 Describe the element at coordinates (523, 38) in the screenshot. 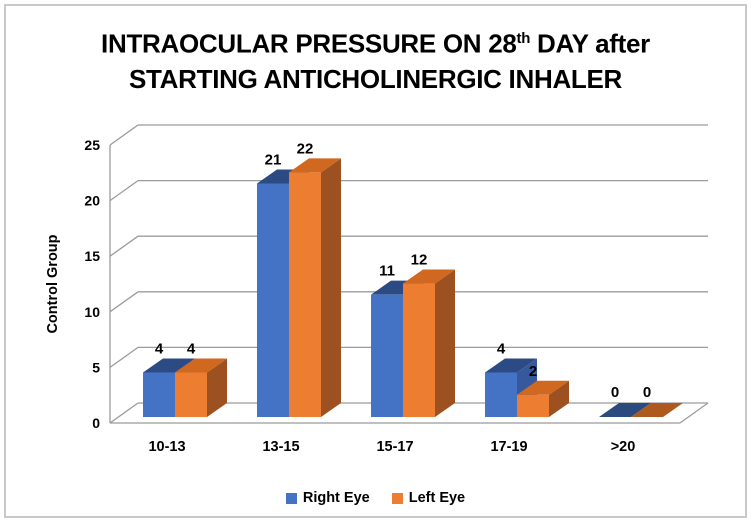

I see `title-superscript: th` at that location.